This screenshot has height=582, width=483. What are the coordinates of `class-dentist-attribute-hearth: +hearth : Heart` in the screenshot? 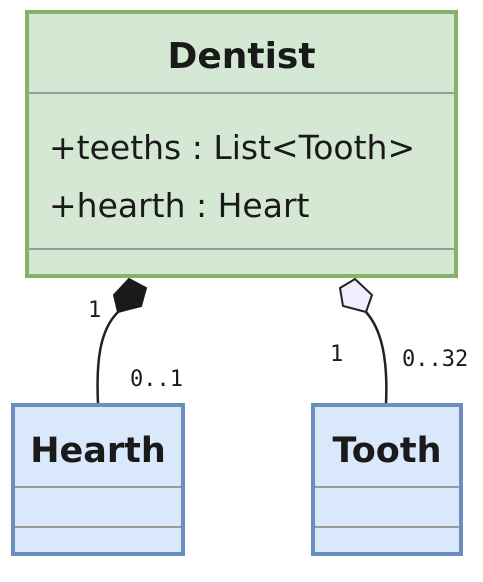 It's located at (179, 205).